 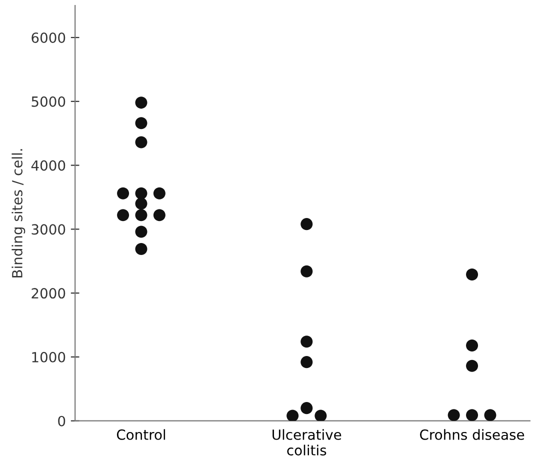 What do you see at coordinates (19, 213) in the screenshot?
I see `y-axis-title: Binding sites / cell.` at bounding box center [19, 213].